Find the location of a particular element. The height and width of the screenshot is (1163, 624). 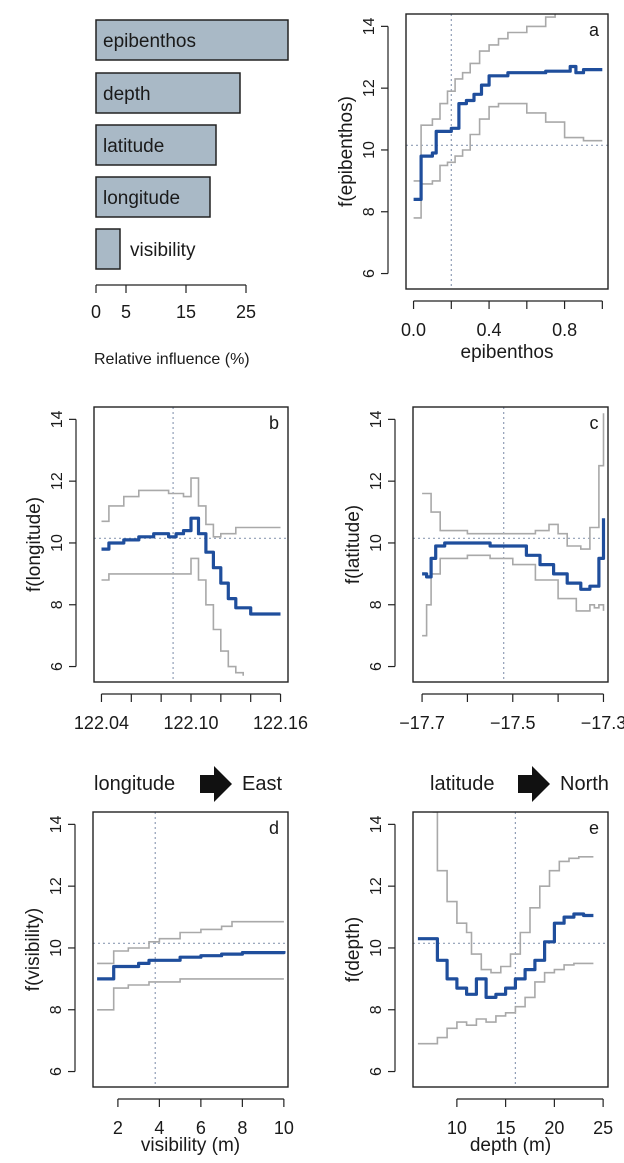

influence-bar-latitude is located at coordinates (156, 145).